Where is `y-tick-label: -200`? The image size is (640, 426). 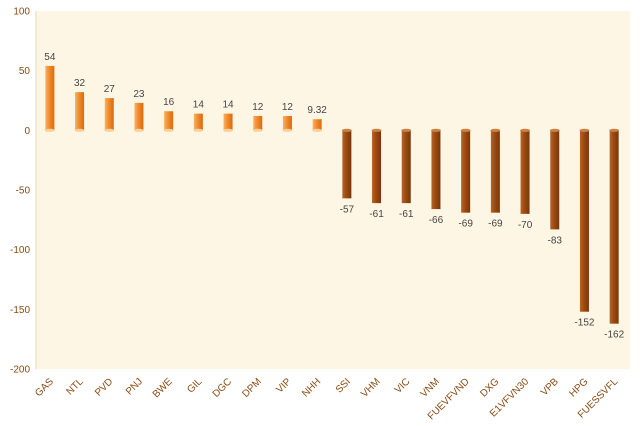
y-tick-label: -200 is located at coordinates (20, 370).